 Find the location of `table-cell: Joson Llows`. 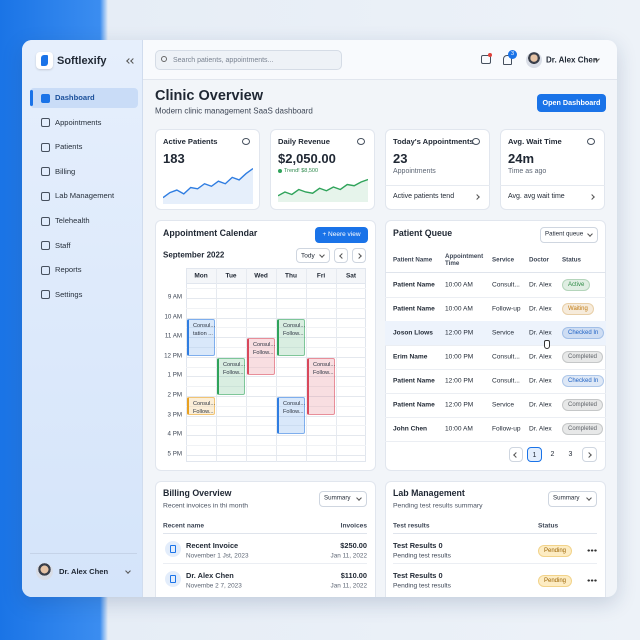

table-cell: Joson Llows is located at coordinates (413, 333).